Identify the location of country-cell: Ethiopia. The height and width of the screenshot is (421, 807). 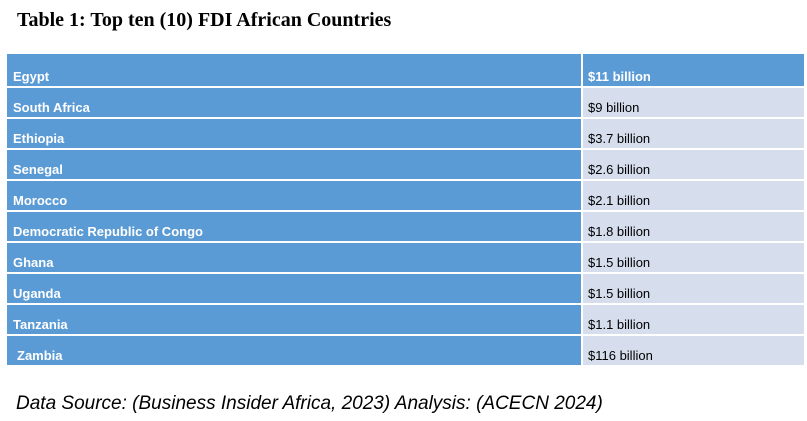
(295, 134).